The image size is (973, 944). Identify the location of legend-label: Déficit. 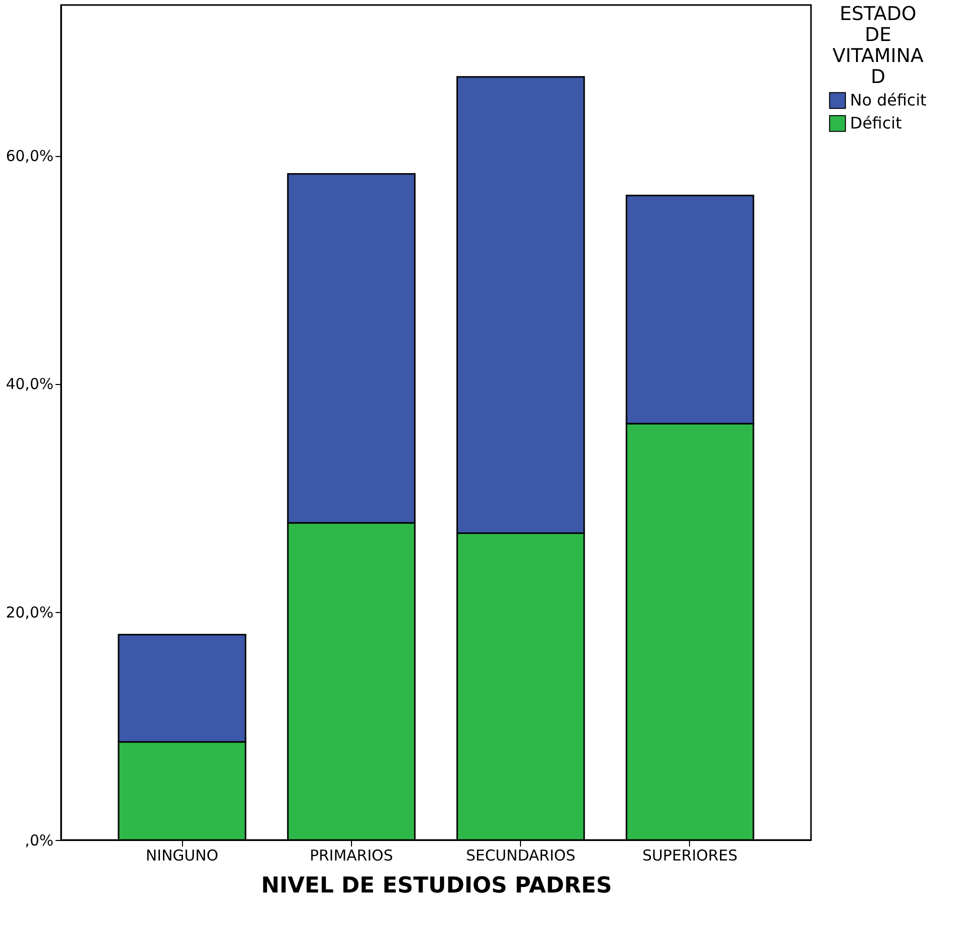
(876, 123).